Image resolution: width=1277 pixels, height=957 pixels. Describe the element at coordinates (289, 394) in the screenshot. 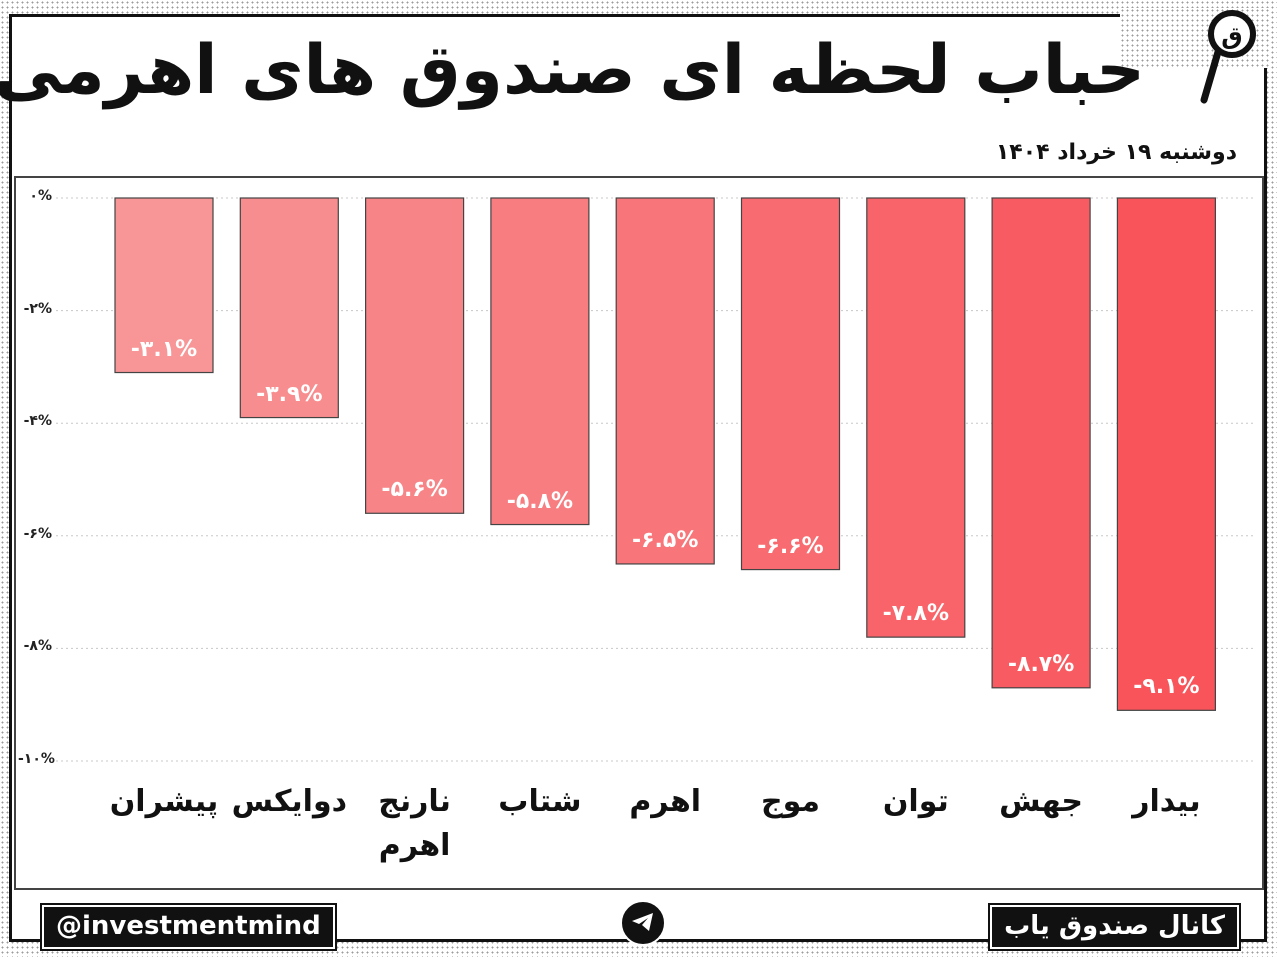

I see `bar-value-label: -۳.۹%` at that location.